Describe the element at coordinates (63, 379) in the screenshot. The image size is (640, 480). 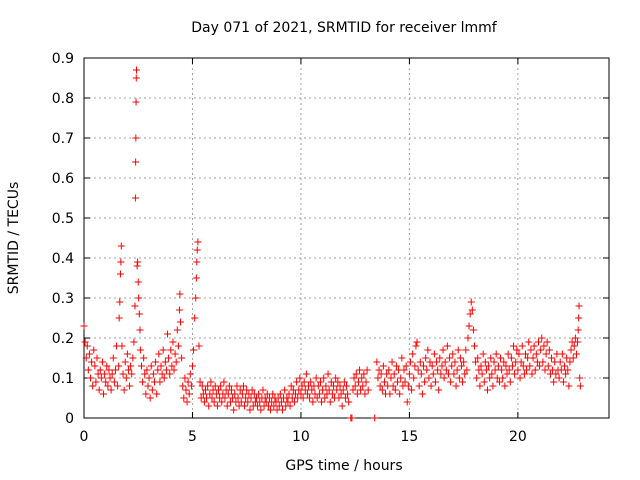
I see `y-tick-label: 0.1` at that location.